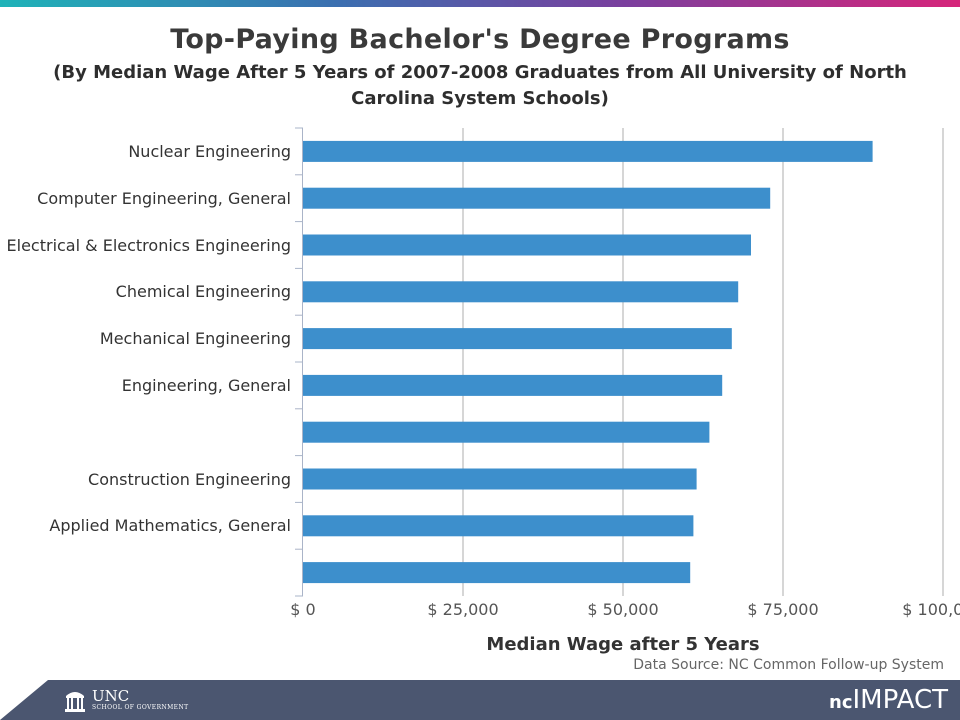 This screenshot has height=720, width=960. What do you see at coordinates (170, 526) in the screenshot?
I see `category-label: Applied Mathematics, General` at bounding box center [170, 526].